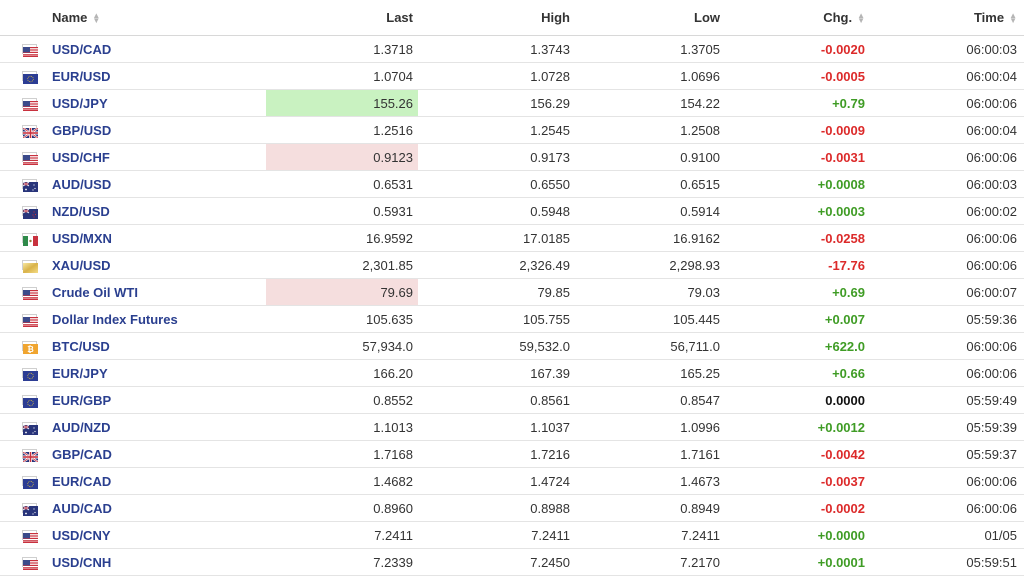  I want to click on last-value: 0.5931, so click(393, 211).